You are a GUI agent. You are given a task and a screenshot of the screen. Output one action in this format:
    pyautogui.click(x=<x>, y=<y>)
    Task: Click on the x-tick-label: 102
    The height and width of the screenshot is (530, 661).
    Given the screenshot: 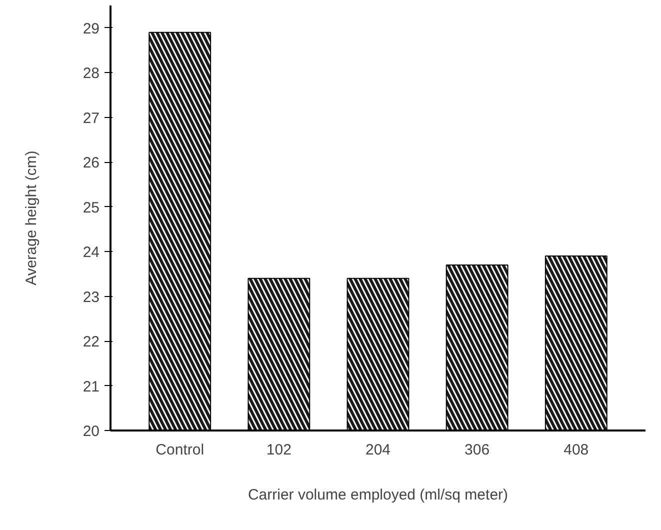 What is the action you would take?
    pyautogui.click(x=279, y=450)
    